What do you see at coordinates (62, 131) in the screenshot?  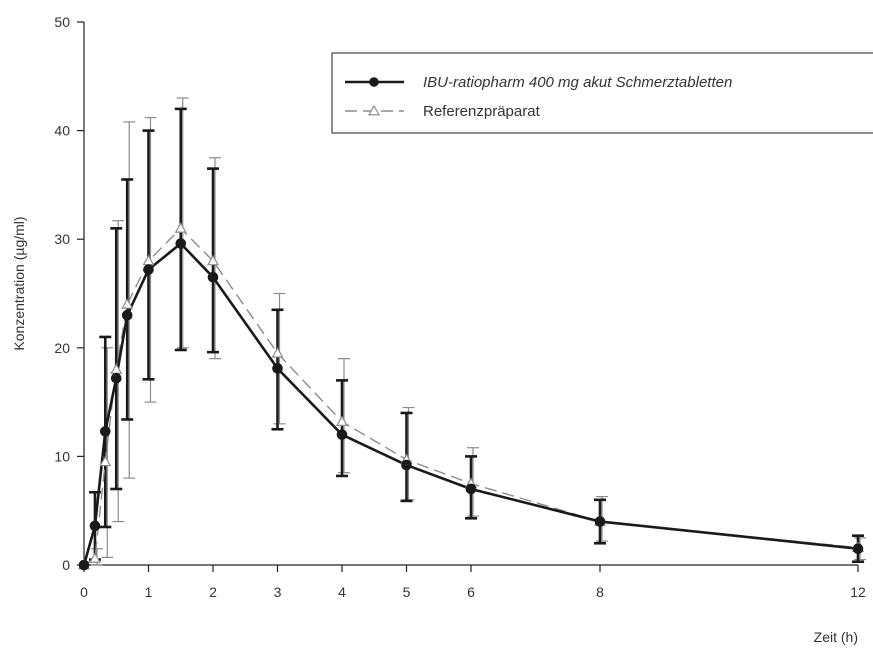 I see `y-tick-label: 40` at bounding box center [62, 131].